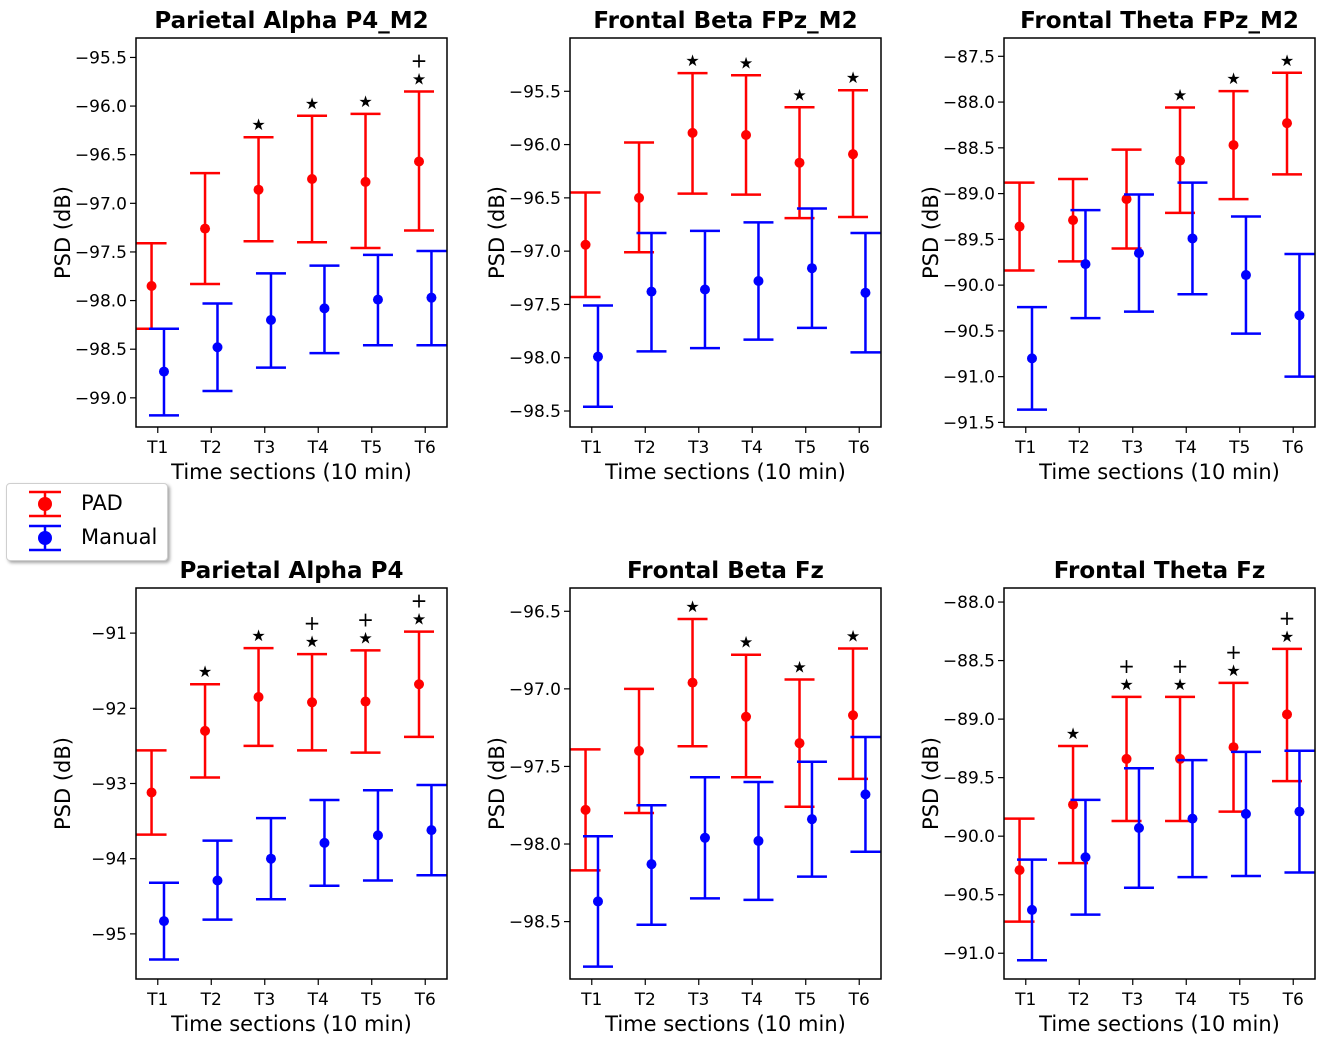 This screenshot has width=1325, height=1041. What do you see at coordinates (1159, 232) in the screenshot?
I see `plot-frame` at bounding box center [1159, 232].